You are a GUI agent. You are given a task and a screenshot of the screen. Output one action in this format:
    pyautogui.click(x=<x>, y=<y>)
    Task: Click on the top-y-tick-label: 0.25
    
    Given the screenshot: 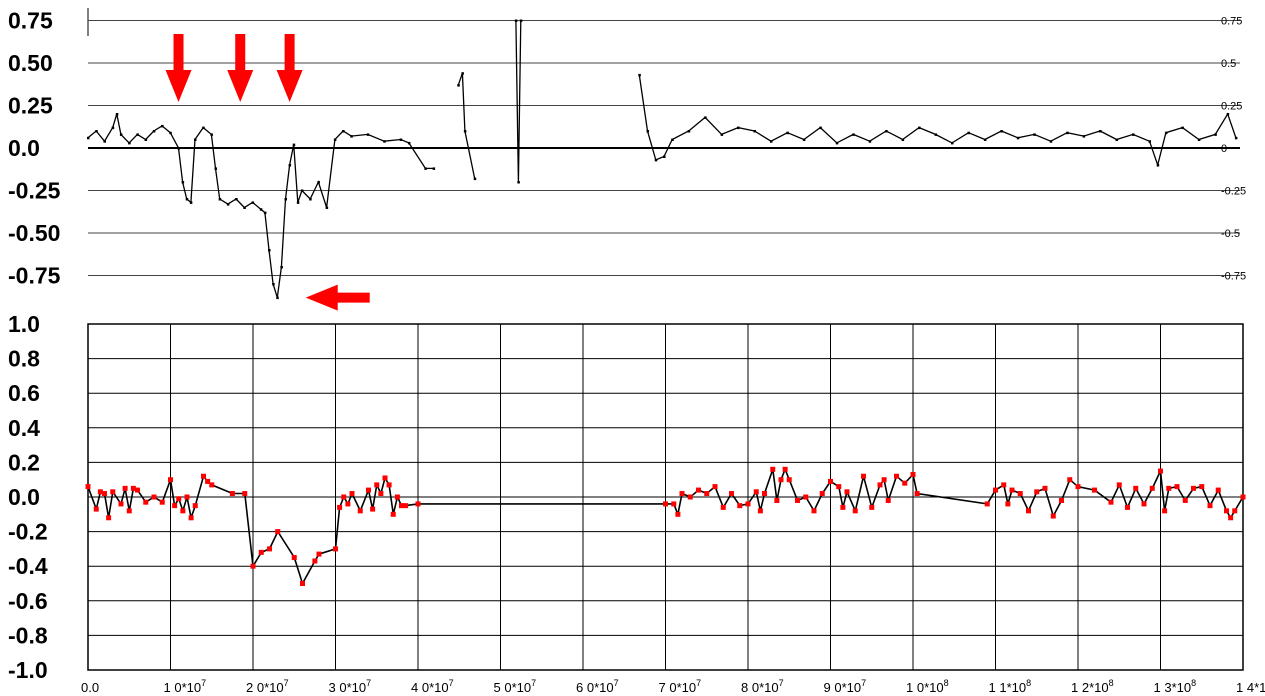 What is the action you would take?
    pyautogui.click(x=30, y=106)
    